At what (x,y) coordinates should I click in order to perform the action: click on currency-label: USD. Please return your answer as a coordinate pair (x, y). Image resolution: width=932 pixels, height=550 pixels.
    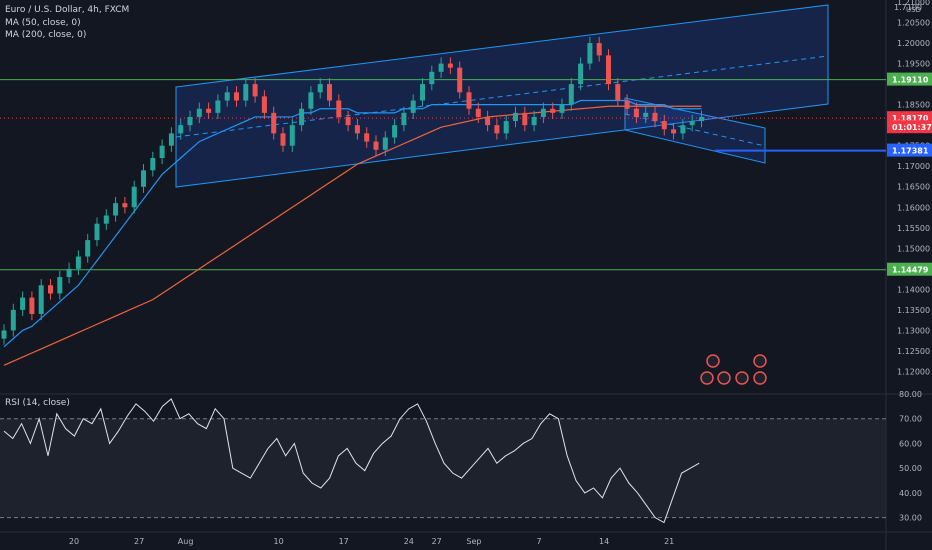
    Looking at the image, I should click on (913, 10).